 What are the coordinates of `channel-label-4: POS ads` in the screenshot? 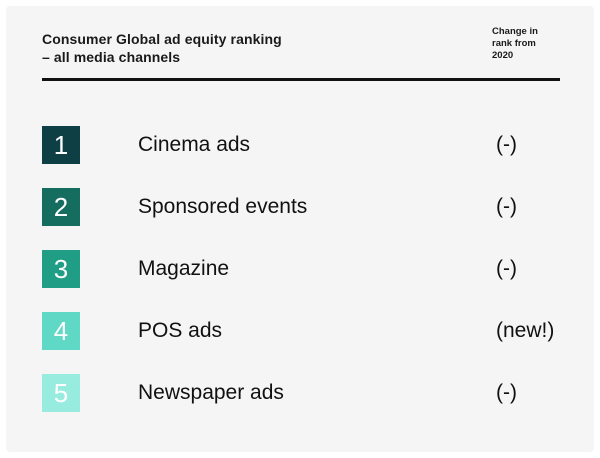 It's located at (180, 330).